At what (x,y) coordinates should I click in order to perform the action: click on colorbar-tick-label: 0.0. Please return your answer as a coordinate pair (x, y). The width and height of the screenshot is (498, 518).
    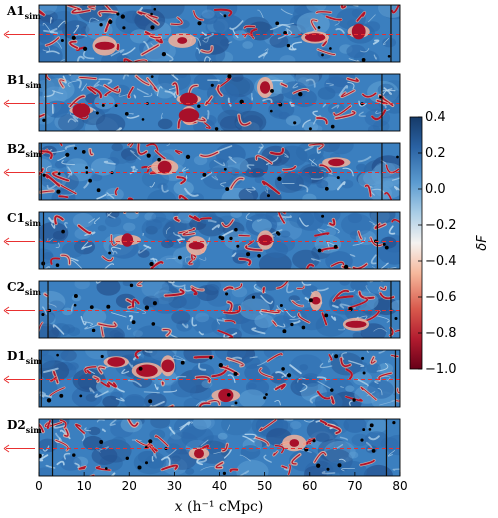
    Looking at the image, I should click on (435, 189).